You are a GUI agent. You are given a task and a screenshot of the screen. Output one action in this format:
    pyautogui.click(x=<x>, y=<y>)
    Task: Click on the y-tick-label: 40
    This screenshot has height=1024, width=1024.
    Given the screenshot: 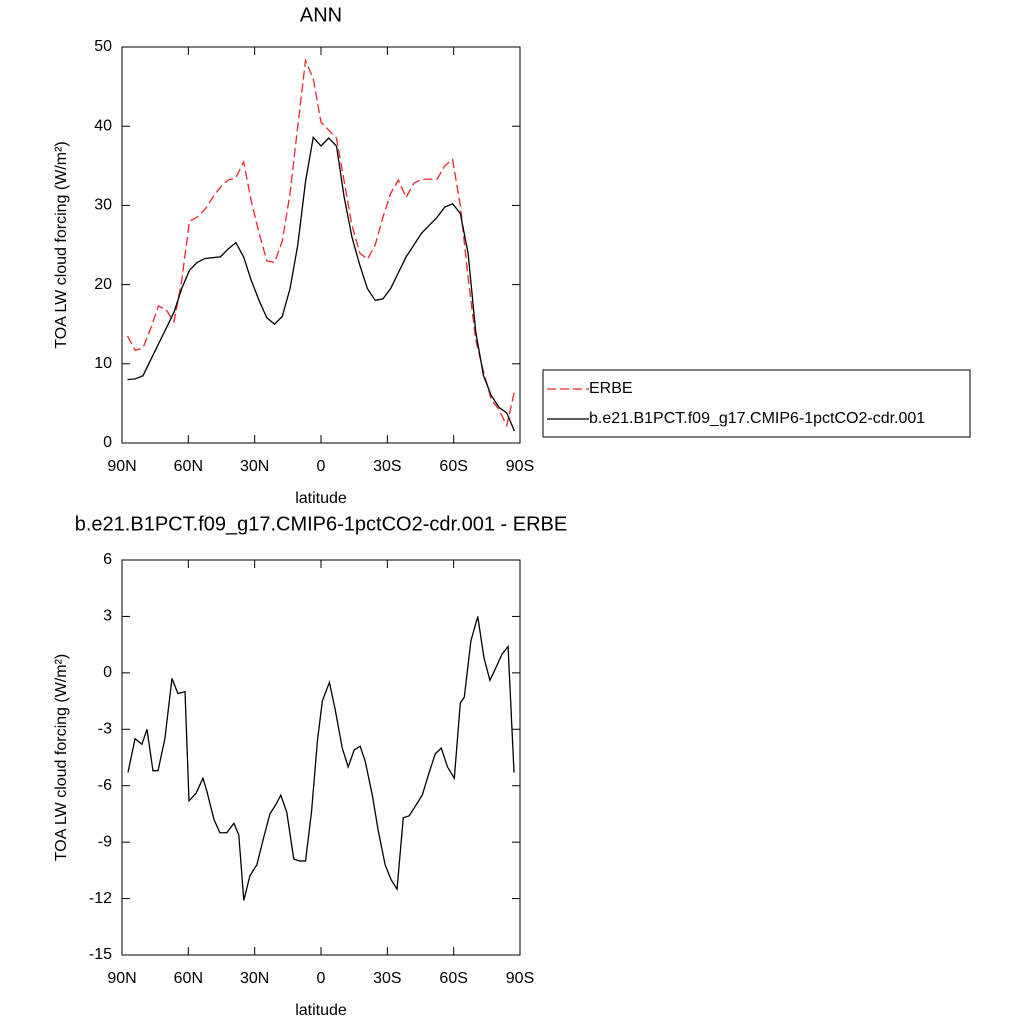 What is the action you would take?
    pyautogui.click(x=103, y=125)
    